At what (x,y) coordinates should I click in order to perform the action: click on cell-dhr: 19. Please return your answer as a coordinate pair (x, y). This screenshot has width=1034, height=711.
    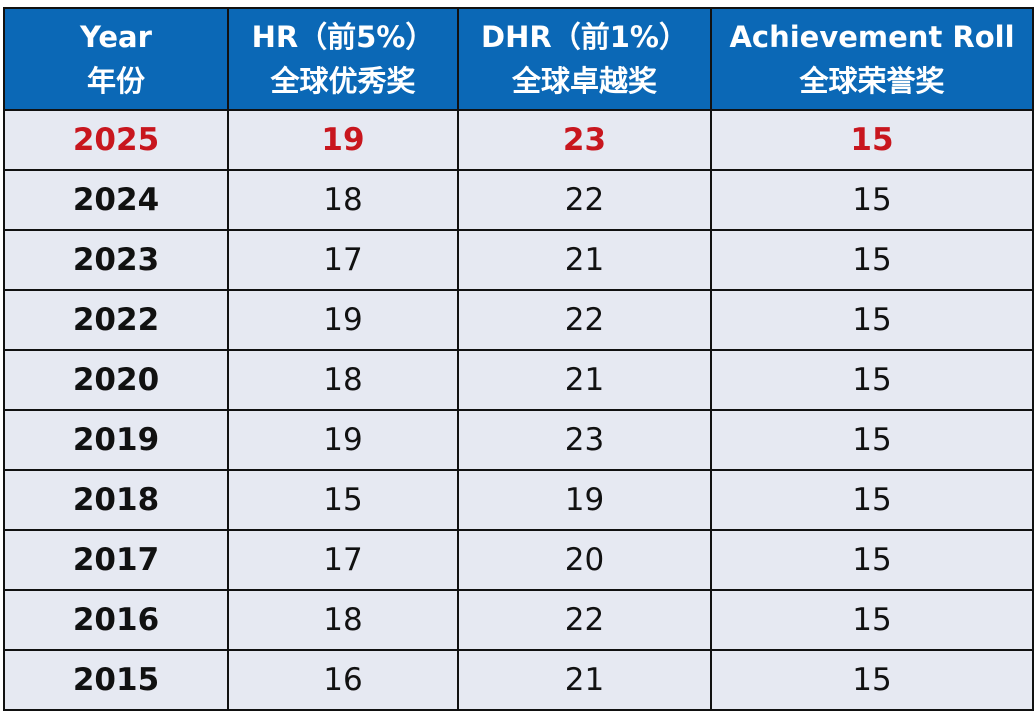
    Looking at the image, I should click on (584, 500).